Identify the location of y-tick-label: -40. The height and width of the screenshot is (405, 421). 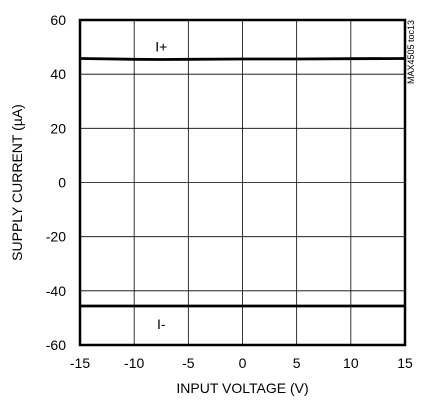
(56, 291).